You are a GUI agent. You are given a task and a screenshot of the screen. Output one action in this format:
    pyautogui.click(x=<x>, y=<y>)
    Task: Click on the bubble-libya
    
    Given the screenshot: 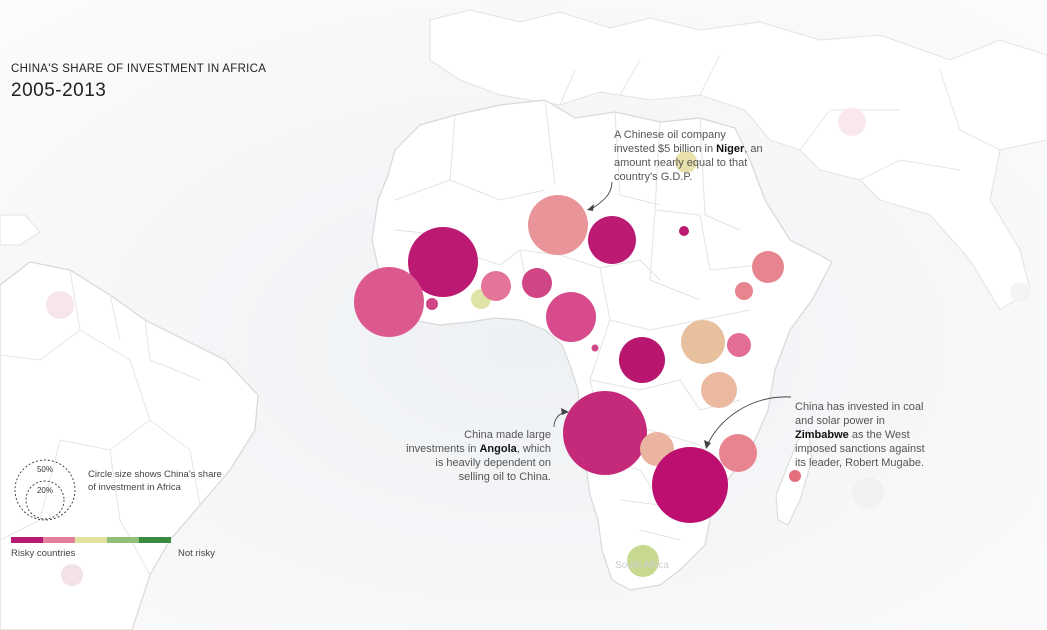 What is the action you would take?
    pyautogui.click(x=686, y=162)
    